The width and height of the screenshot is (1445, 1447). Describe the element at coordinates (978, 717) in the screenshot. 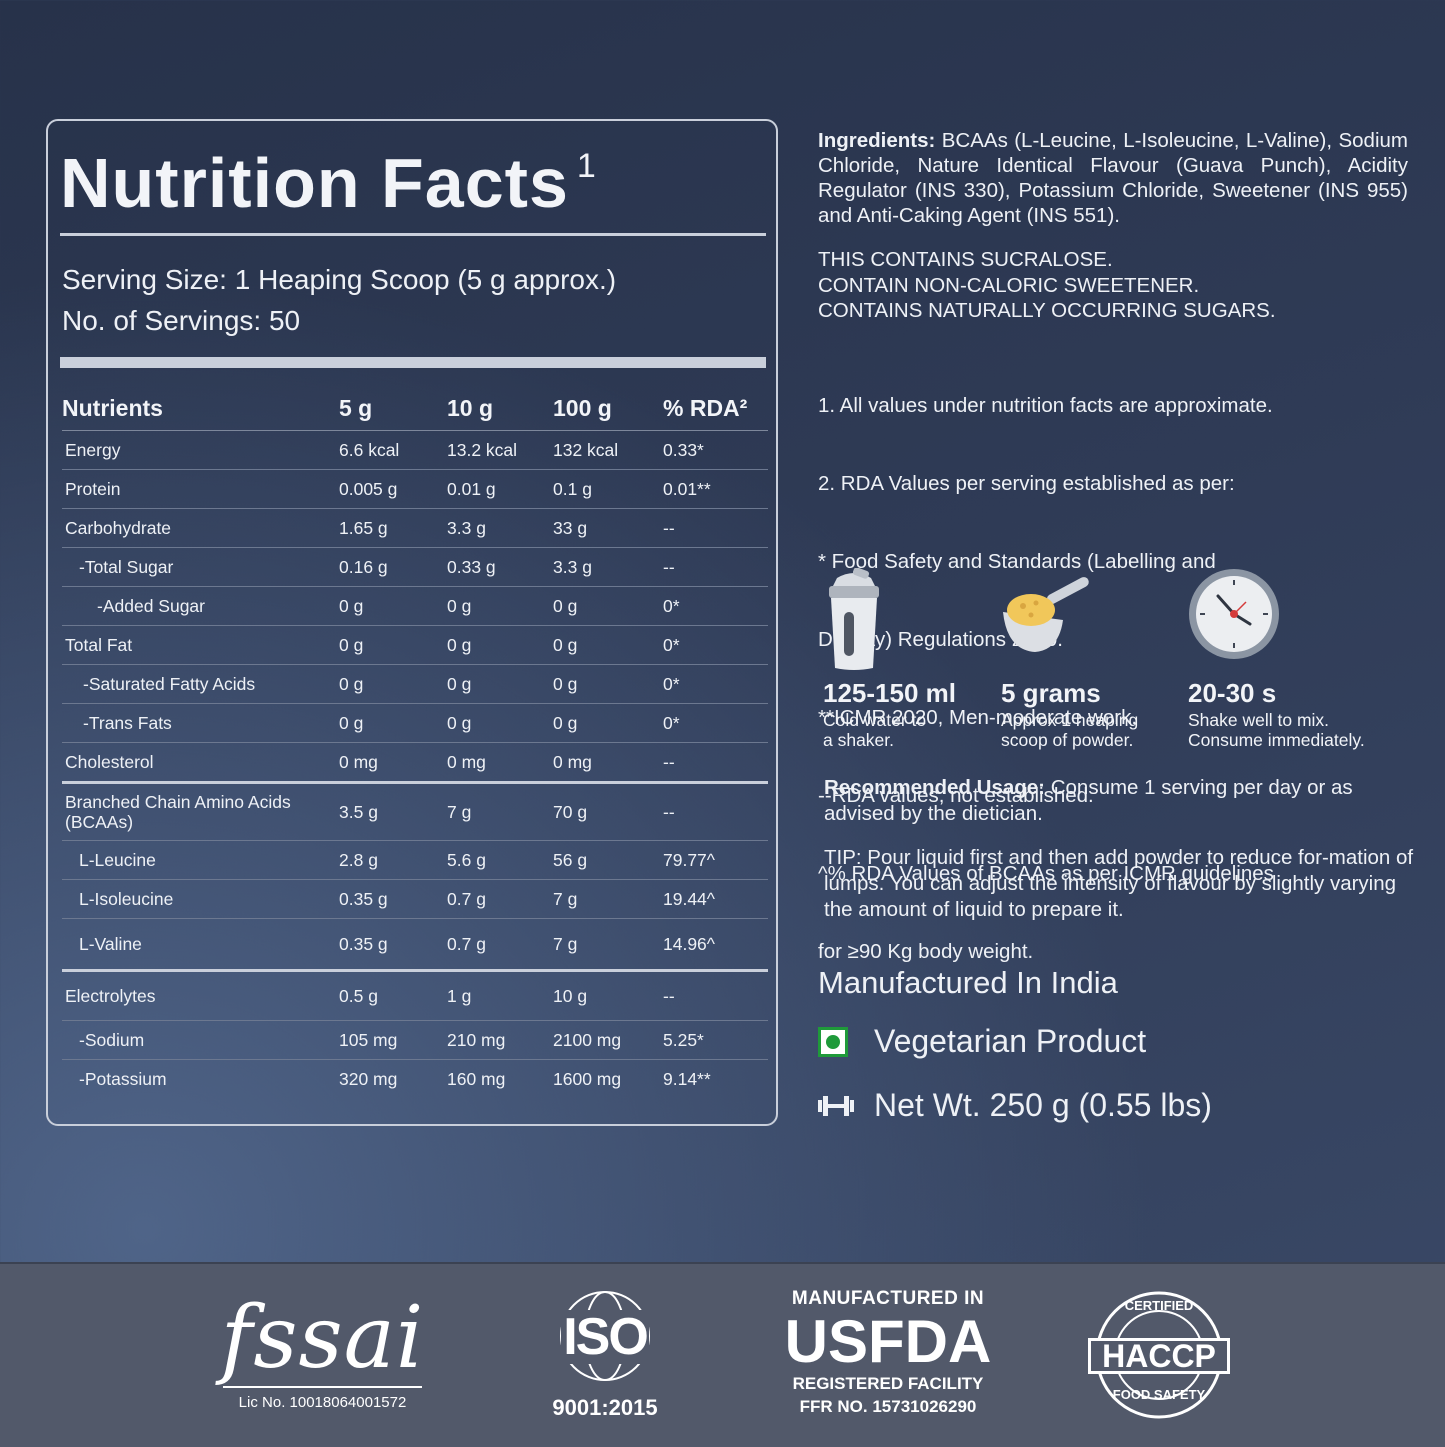

I see `note-line: **ICMR 2020, Men-moderate work.` at that location.